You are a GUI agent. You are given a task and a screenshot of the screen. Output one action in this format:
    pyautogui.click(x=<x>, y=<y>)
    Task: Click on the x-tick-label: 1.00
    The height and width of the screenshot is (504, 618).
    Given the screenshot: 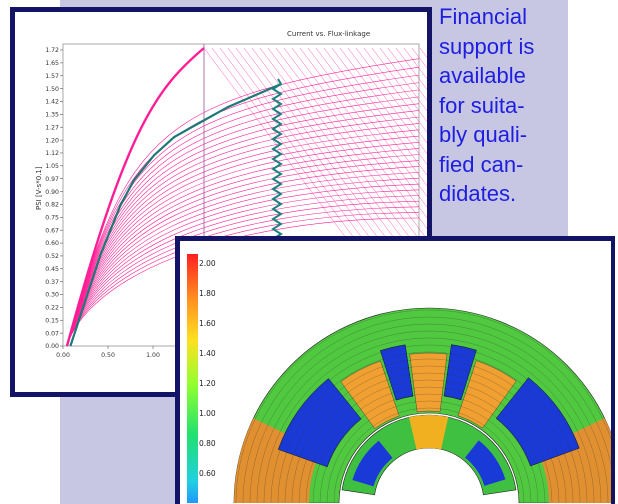 What is the action you would take?
    pyautogui.click(x=153, y=355)
    